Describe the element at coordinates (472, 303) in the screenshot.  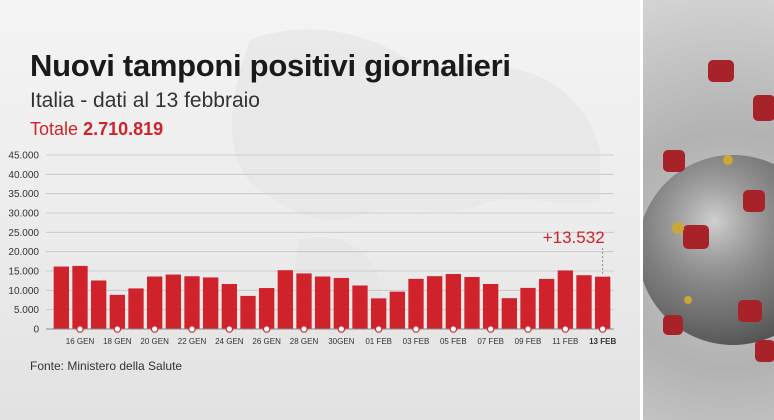
I see `bar-06-feb` at that location.